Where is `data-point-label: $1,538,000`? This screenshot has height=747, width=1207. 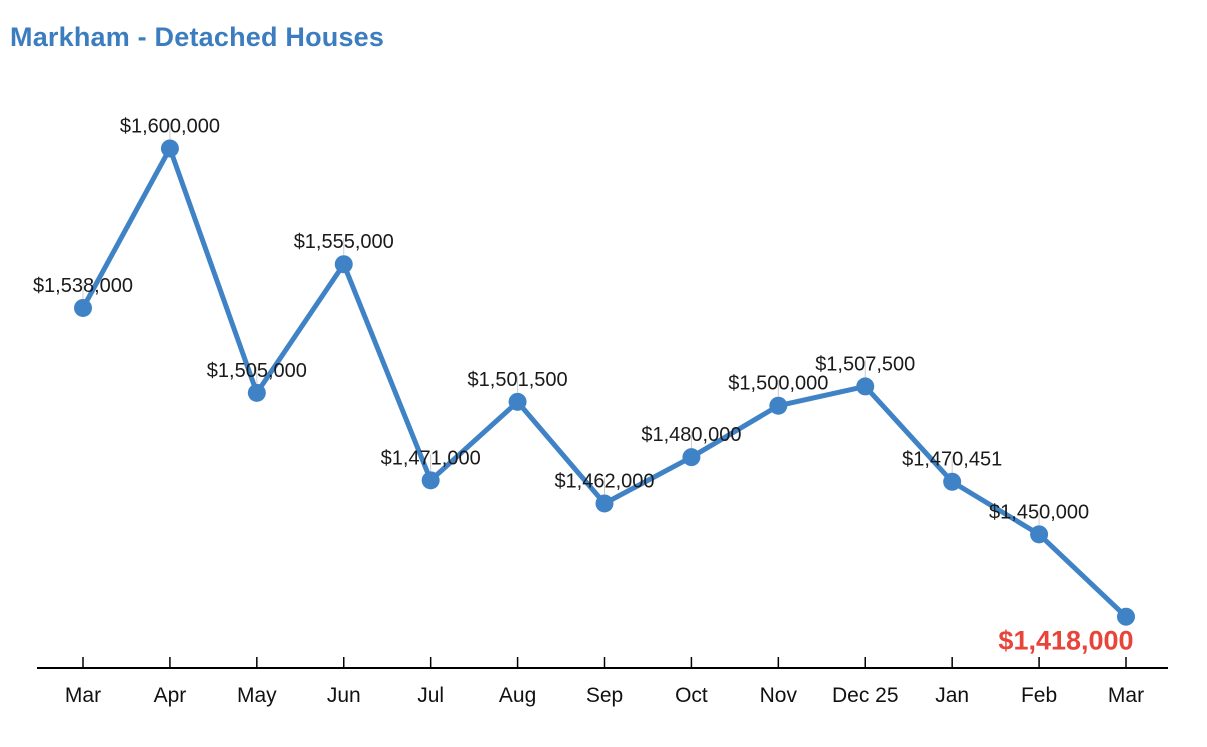
data-point-label: $1,538,000 is located at coordinates (83, 286).